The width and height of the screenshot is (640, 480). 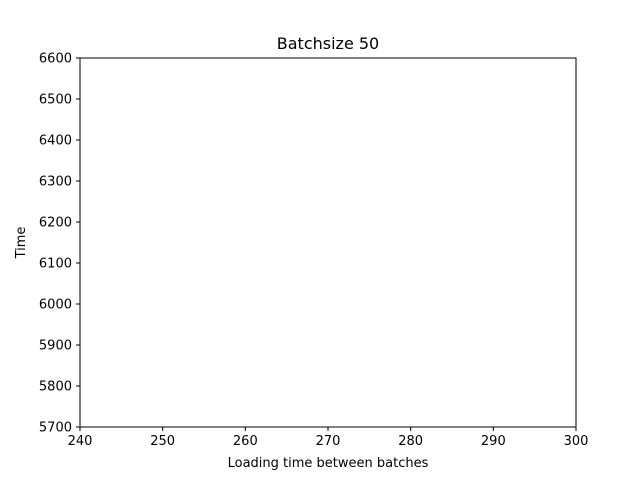 I want to click on x-tick-label: 240, so click(x=80, y=441).